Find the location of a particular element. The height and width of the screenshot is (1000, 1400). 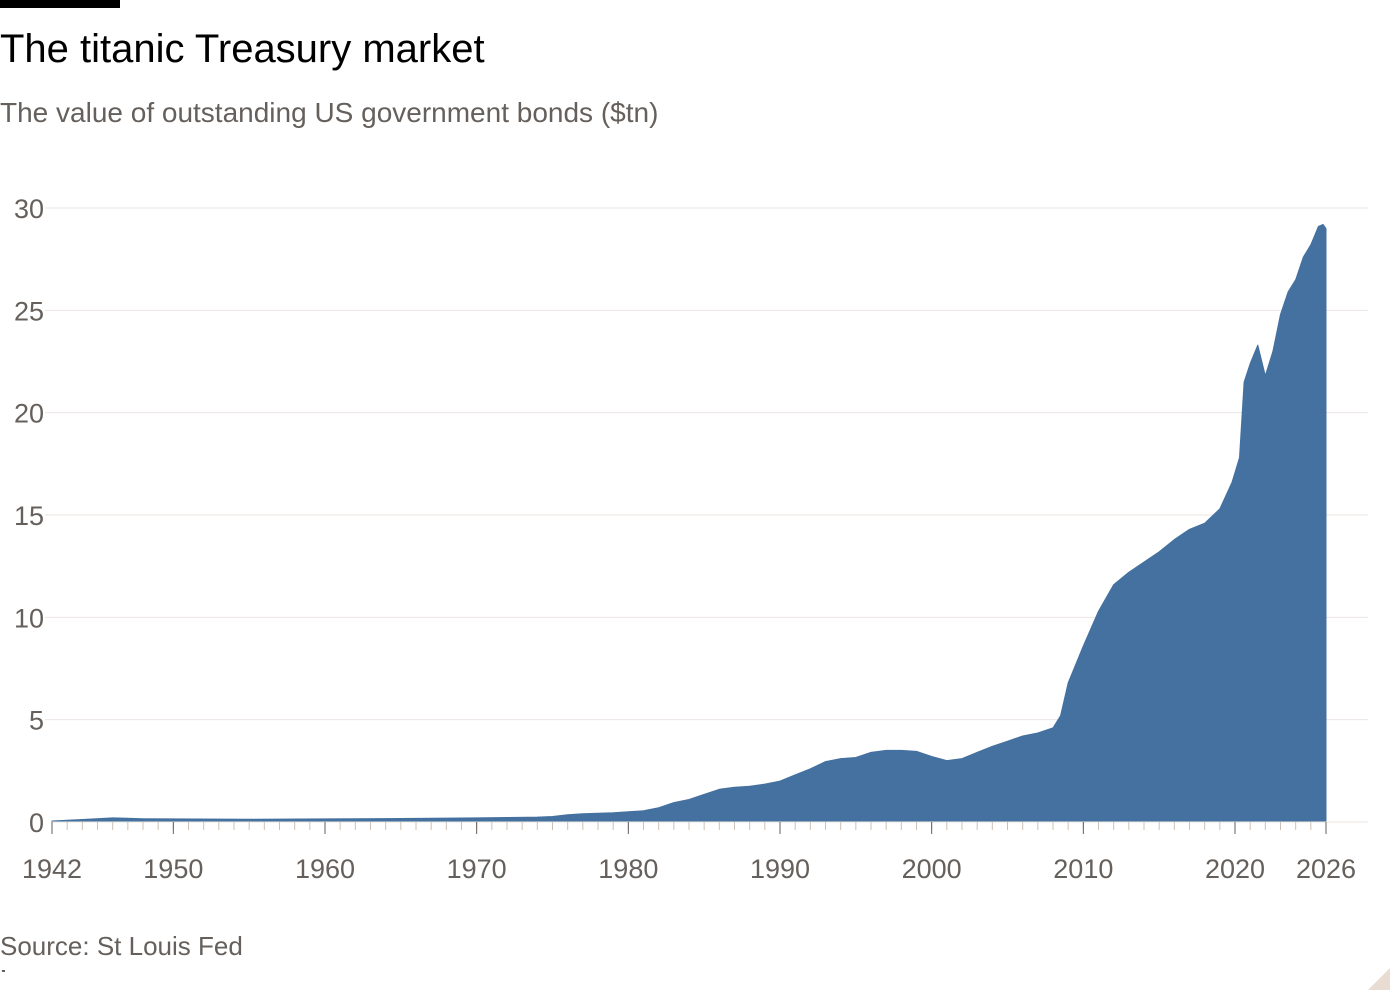

y-tick-label: 25 is located at coordinates (29, 311).